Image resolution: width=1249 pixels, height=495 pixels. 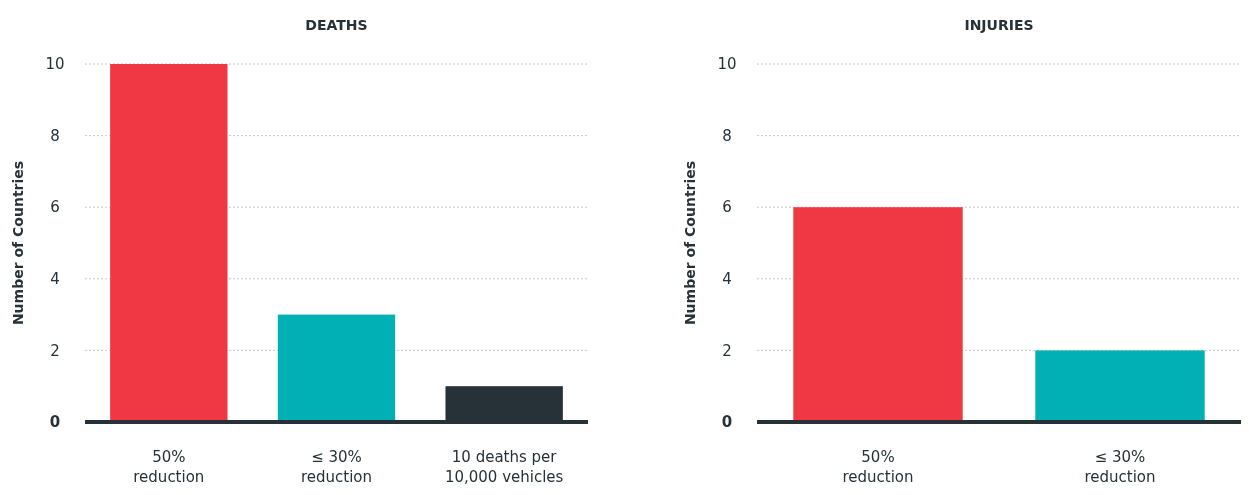 What do you see at coordinates (504, 467) in the screenshot?
I see `x-tick-label: 10 deaths per 10,000 vehicles` at bounding box center [504, 467].